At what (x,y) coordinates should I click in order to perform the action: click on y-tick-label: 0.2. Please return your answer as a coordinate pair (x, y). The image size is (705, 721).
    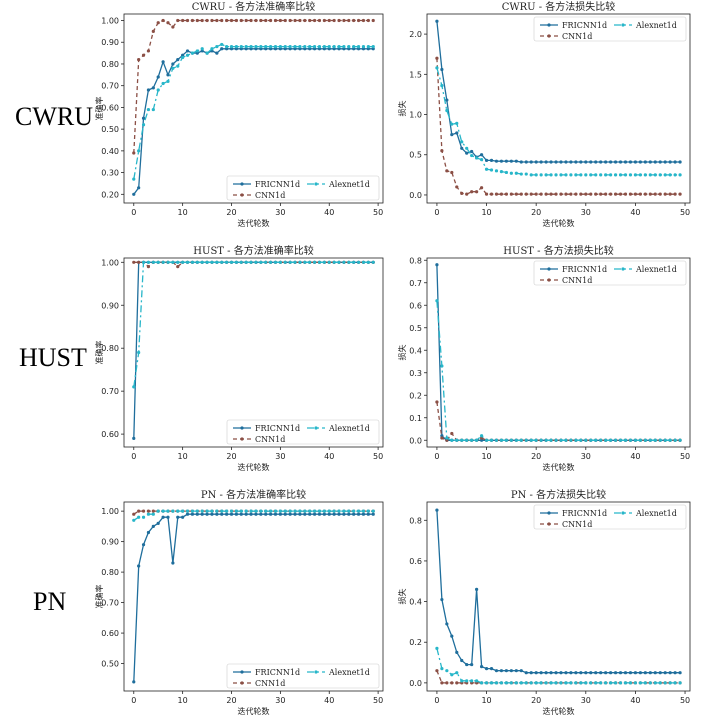
    Looking at the image, I should click on (415, 395).